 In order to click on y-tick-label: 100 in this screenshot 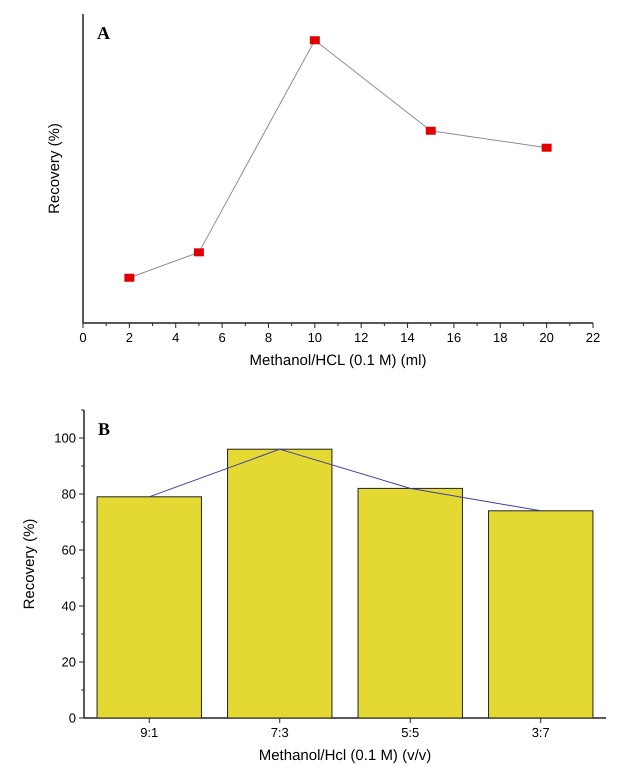, I will do `click(65, 438)`.